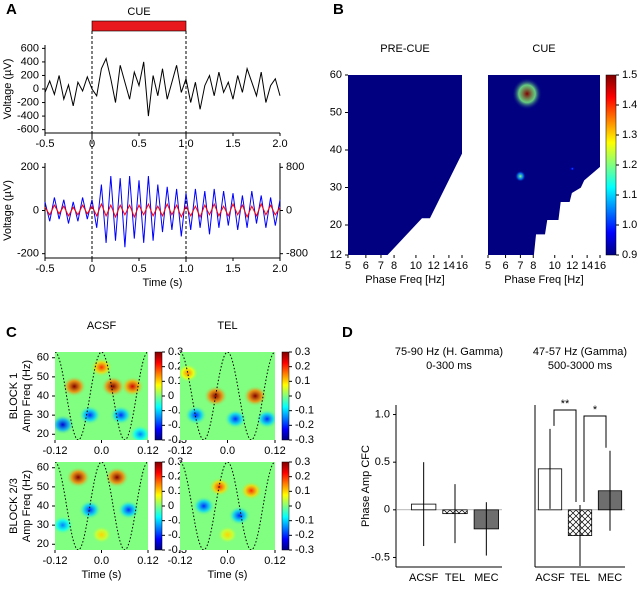  What do you see at coordinates (30, 62) in the screenshot?
I see `y-tick-label: 400` at bounding box center [30, 62].